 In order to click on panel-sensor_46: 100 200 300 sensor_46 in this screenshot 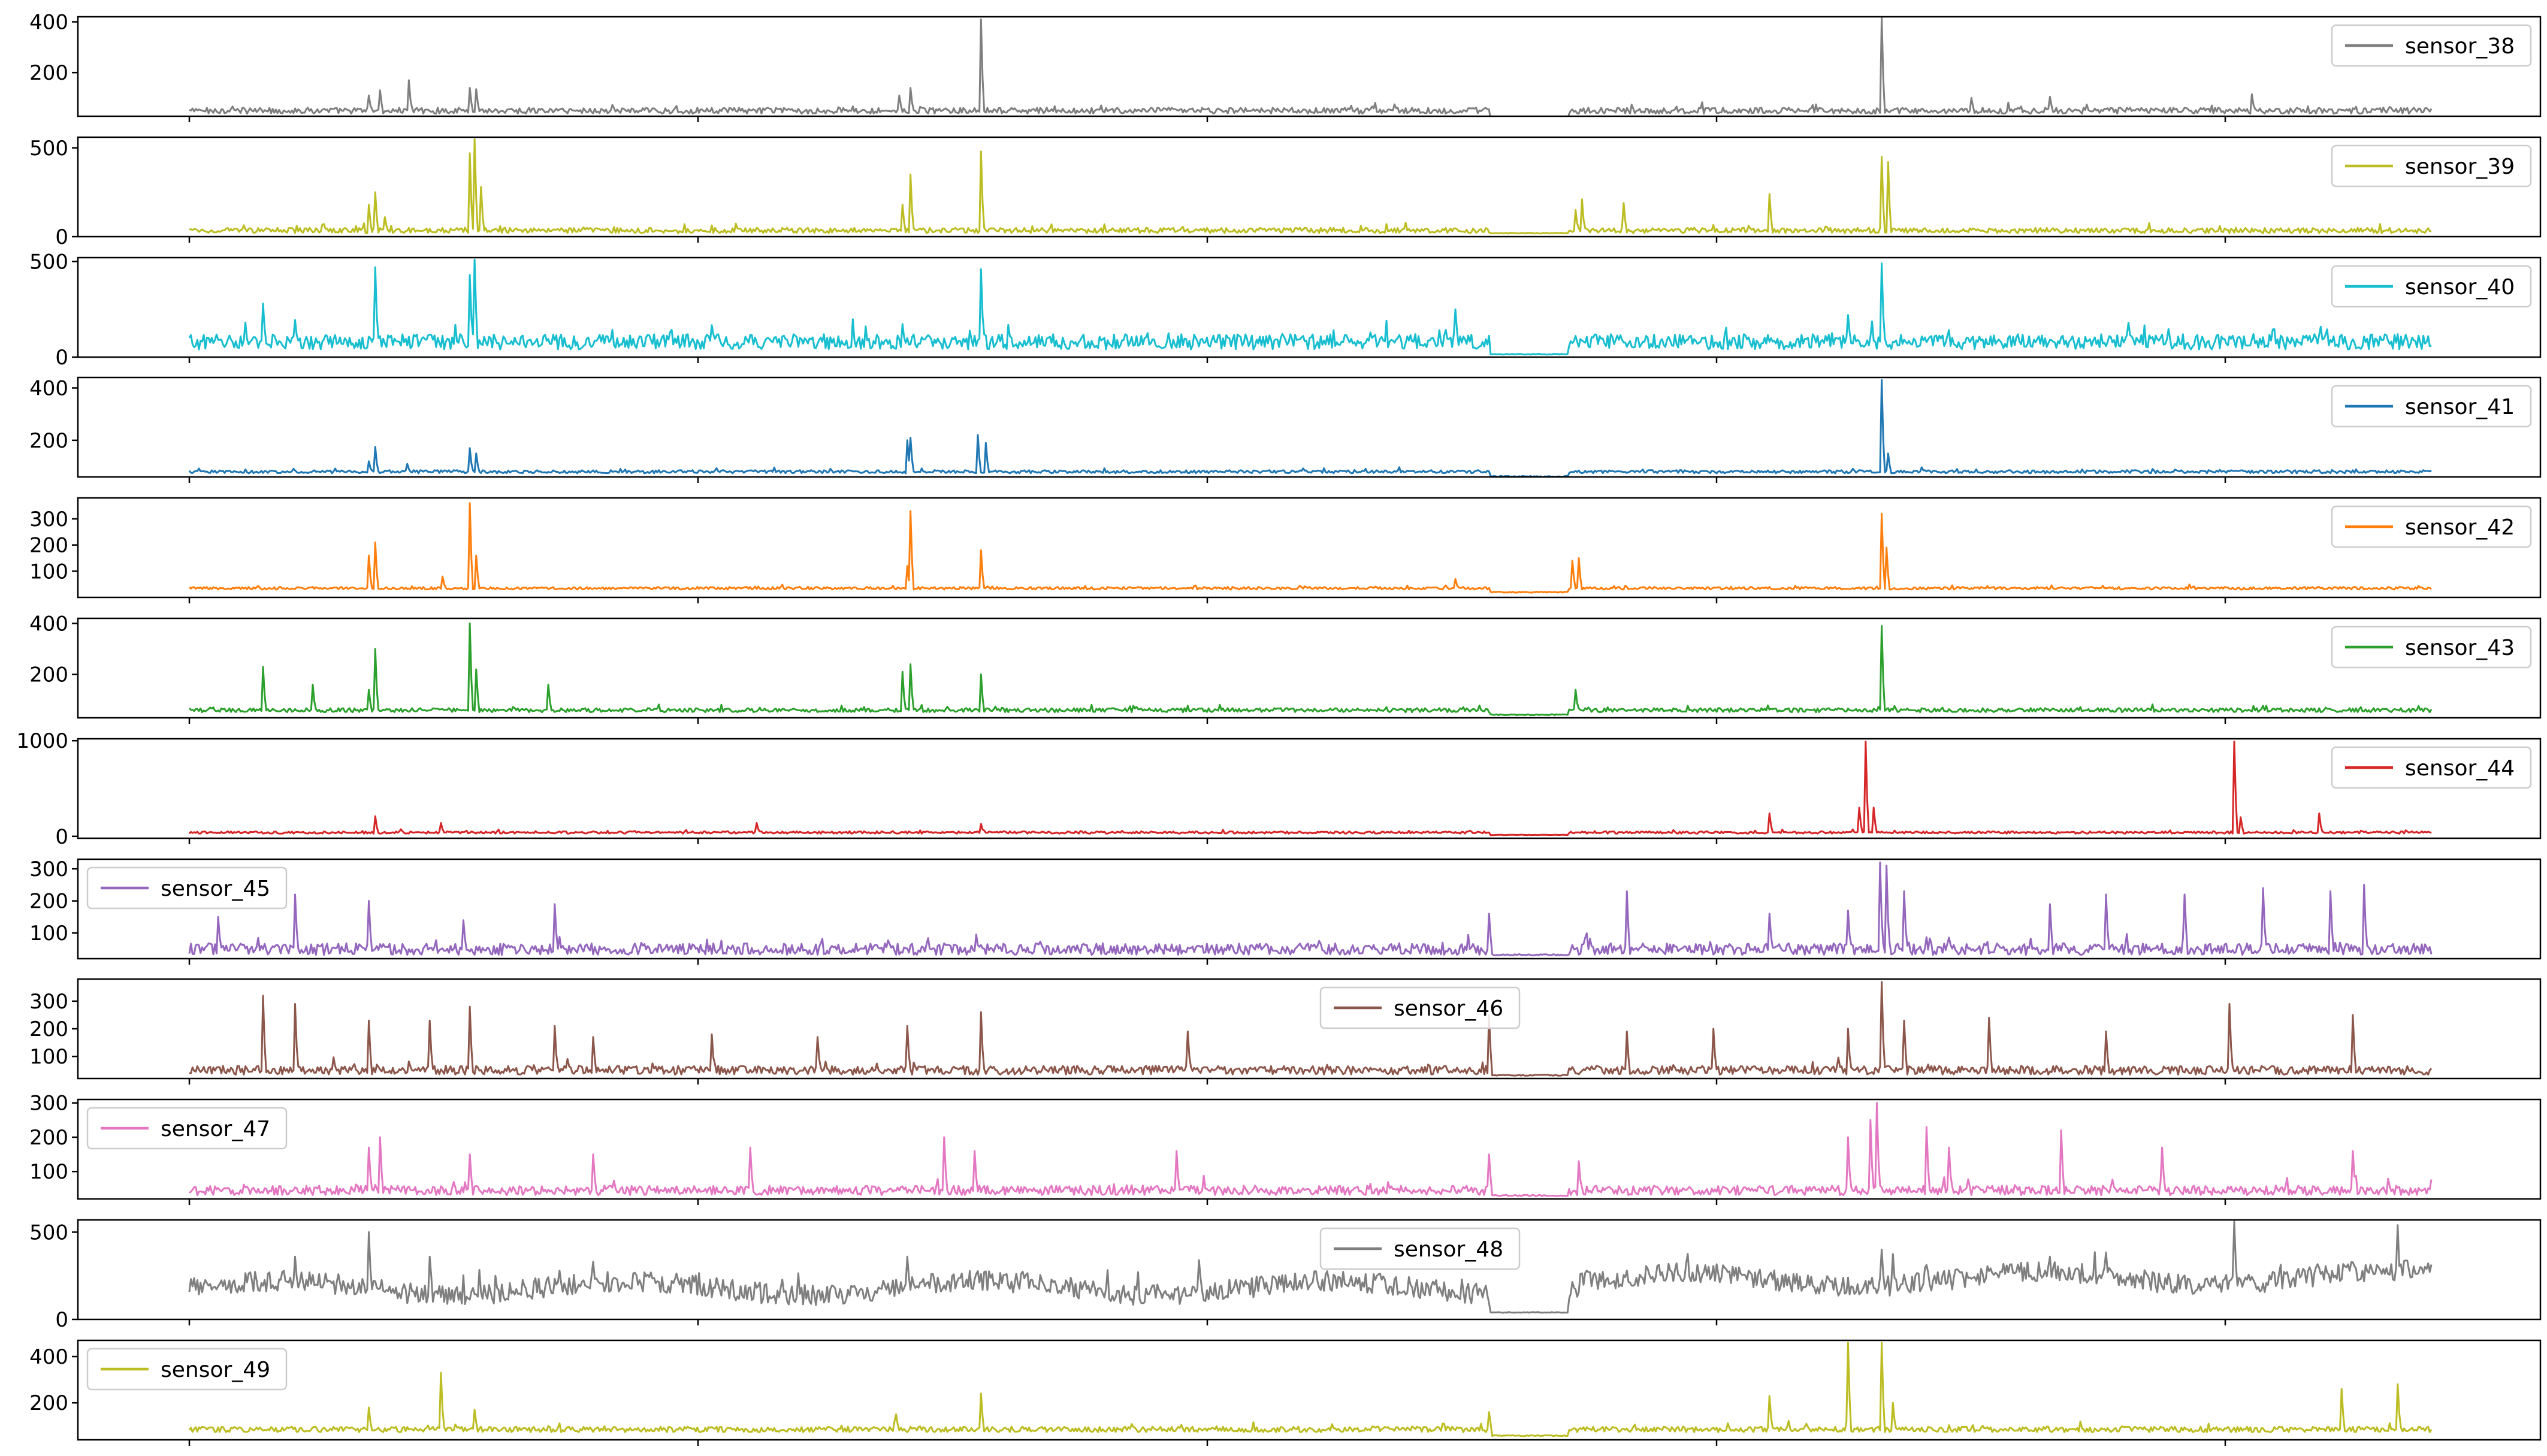, I will do `click(1286, 1031)`.